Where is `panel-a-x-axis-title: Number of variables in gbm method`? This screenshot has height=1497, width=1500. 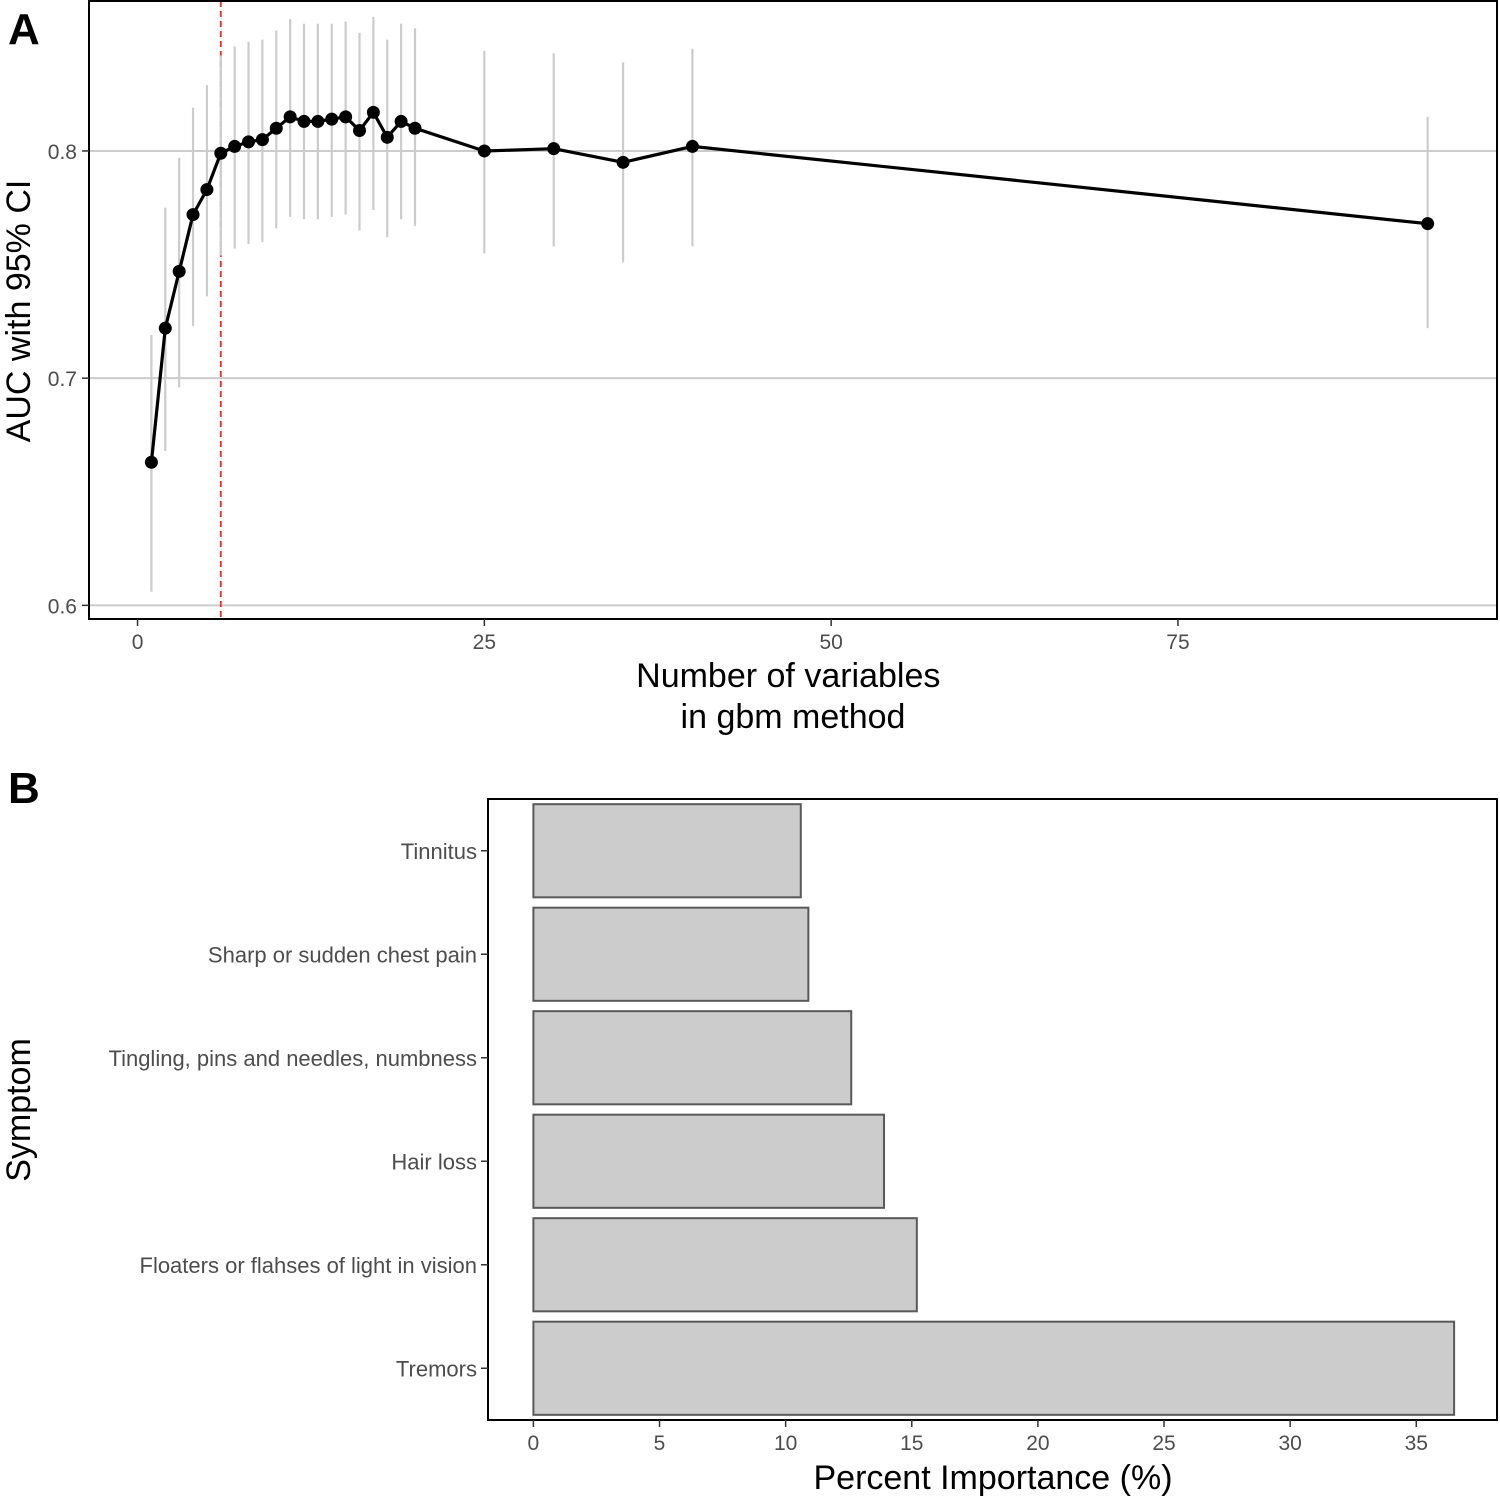 panel-a-x-axis-title: Number of variables in gbm method is located at coordinates (793, 696).